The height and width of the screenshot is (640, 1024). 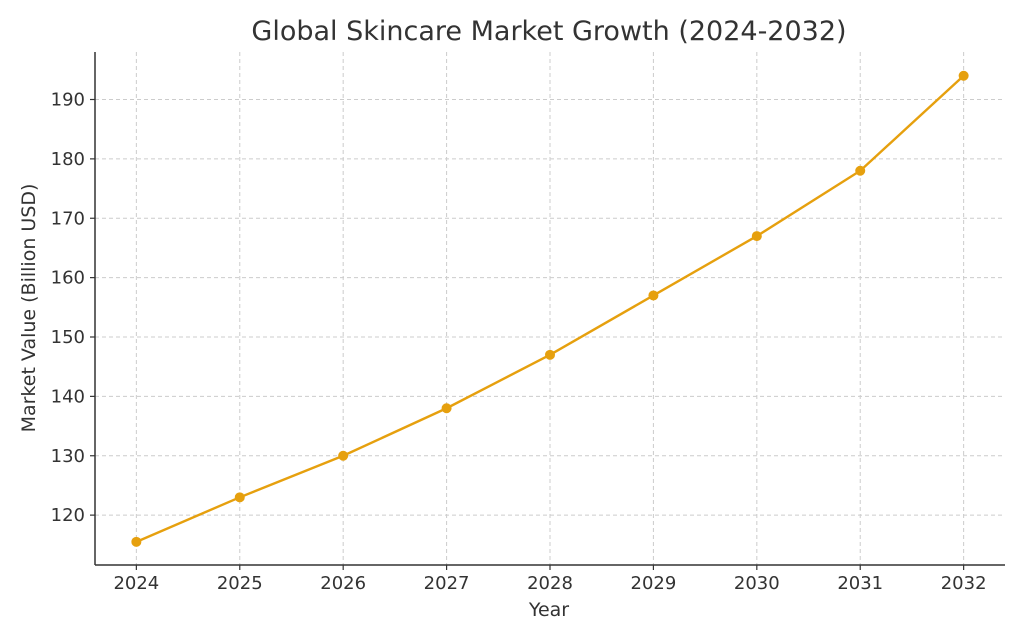 What do you see at coordinates (550, 583) in the screenshot?
I see `x-tick-label: 2028` at bounding box center [550, 583].